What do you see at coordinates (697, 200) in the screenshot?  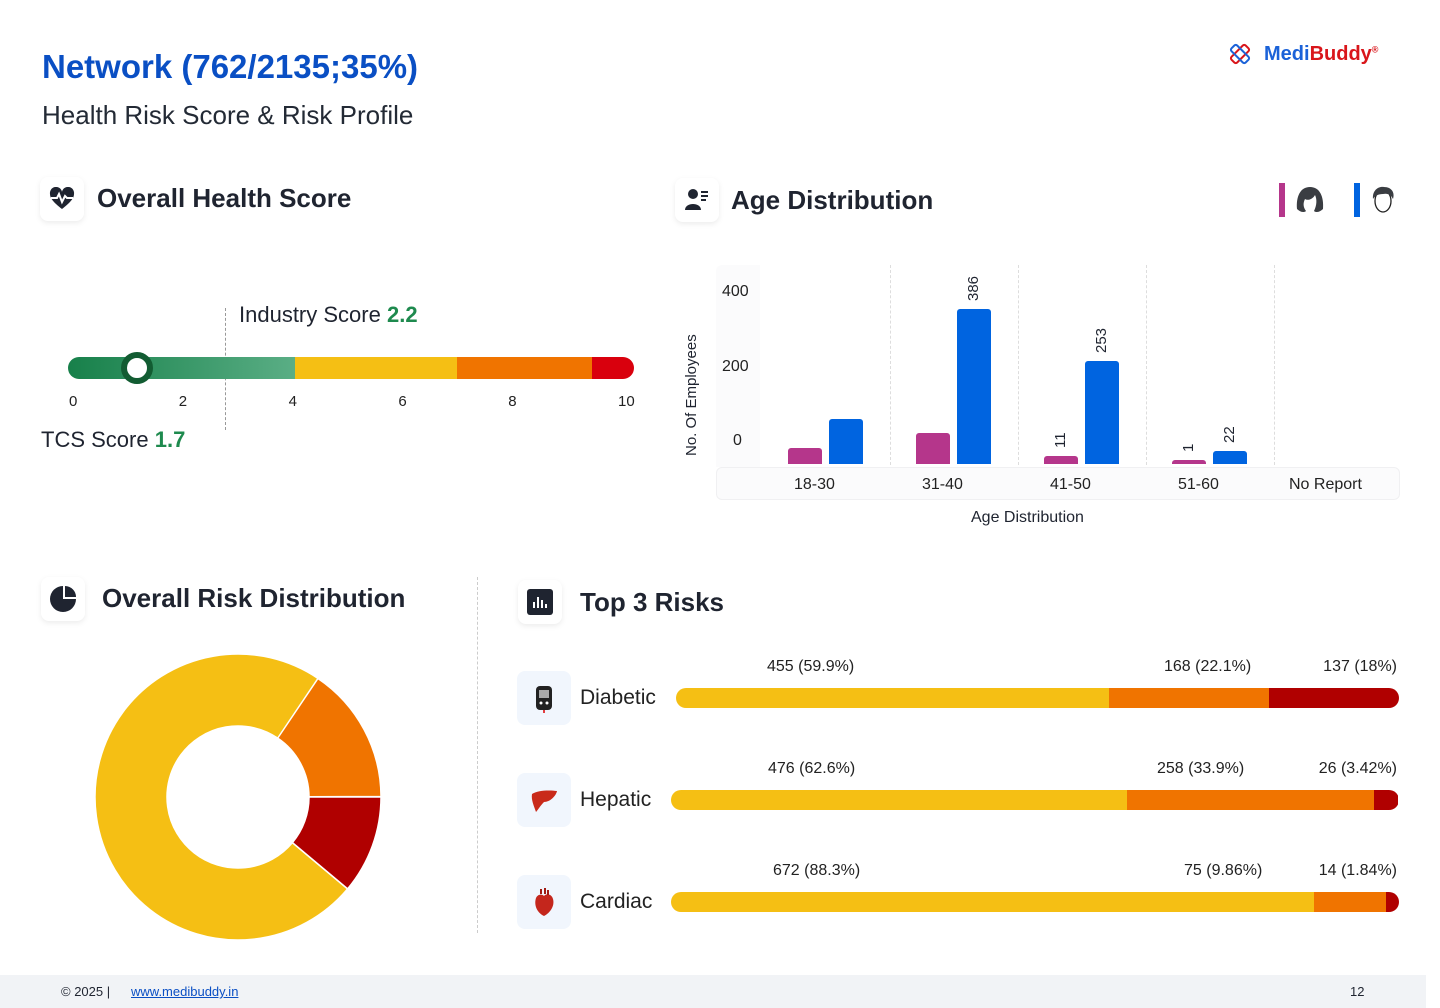 I see `user-list-icon` at bounding box center [697, 200].